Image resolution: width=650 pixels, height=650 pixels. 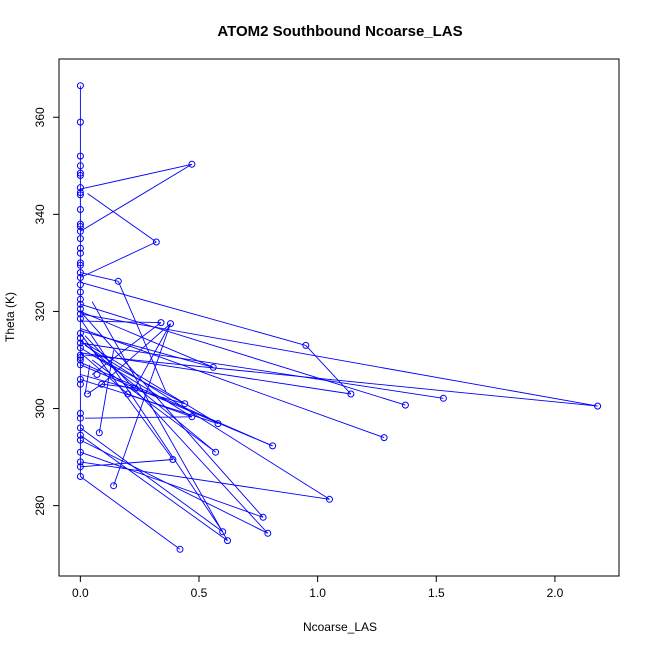 I want to click on chart-title: ATOM2 Southbound Ncoarse_LAS, so click(x=339, y=31).